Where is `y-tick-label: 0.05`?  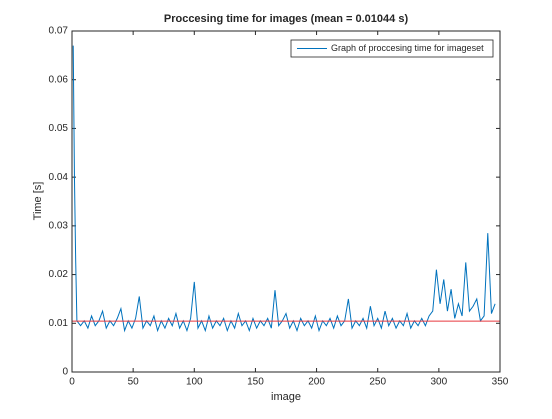
y-tick-label: 0.05 is located at coordinates (59, 128).